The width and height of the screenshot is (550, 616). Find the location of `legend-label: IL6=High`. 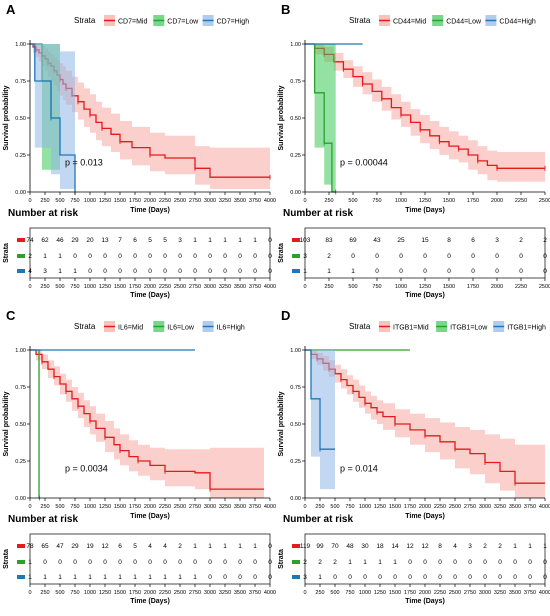

legend-label: IL6=High is located at coordinates (231, 328).